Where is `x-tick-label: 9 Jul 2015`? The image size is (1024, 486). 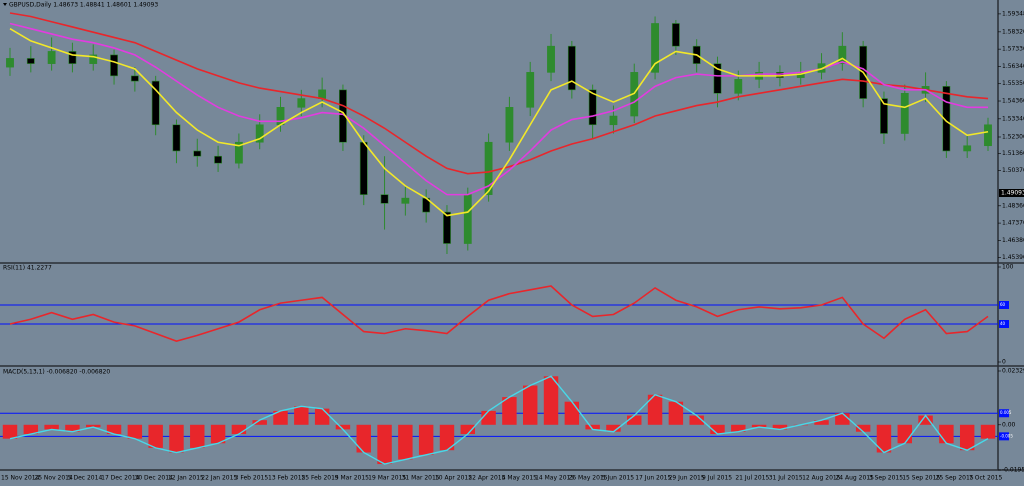
x-tick-label: 9 Jul 2015 is located at coordinates (717, 478).